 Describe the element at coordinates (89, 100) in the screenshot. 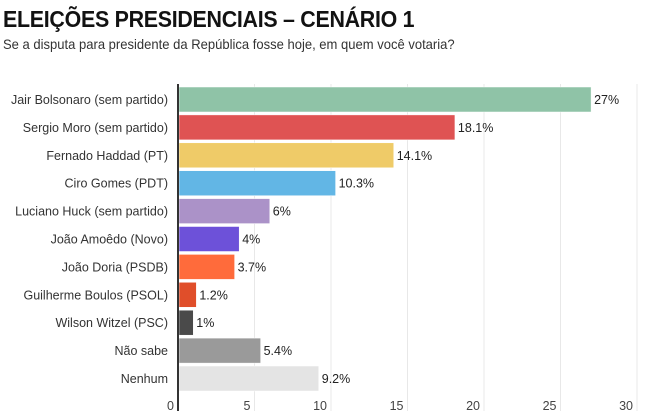

I see `category-label: Jair Bolsonaro (sem partido)` at that location.